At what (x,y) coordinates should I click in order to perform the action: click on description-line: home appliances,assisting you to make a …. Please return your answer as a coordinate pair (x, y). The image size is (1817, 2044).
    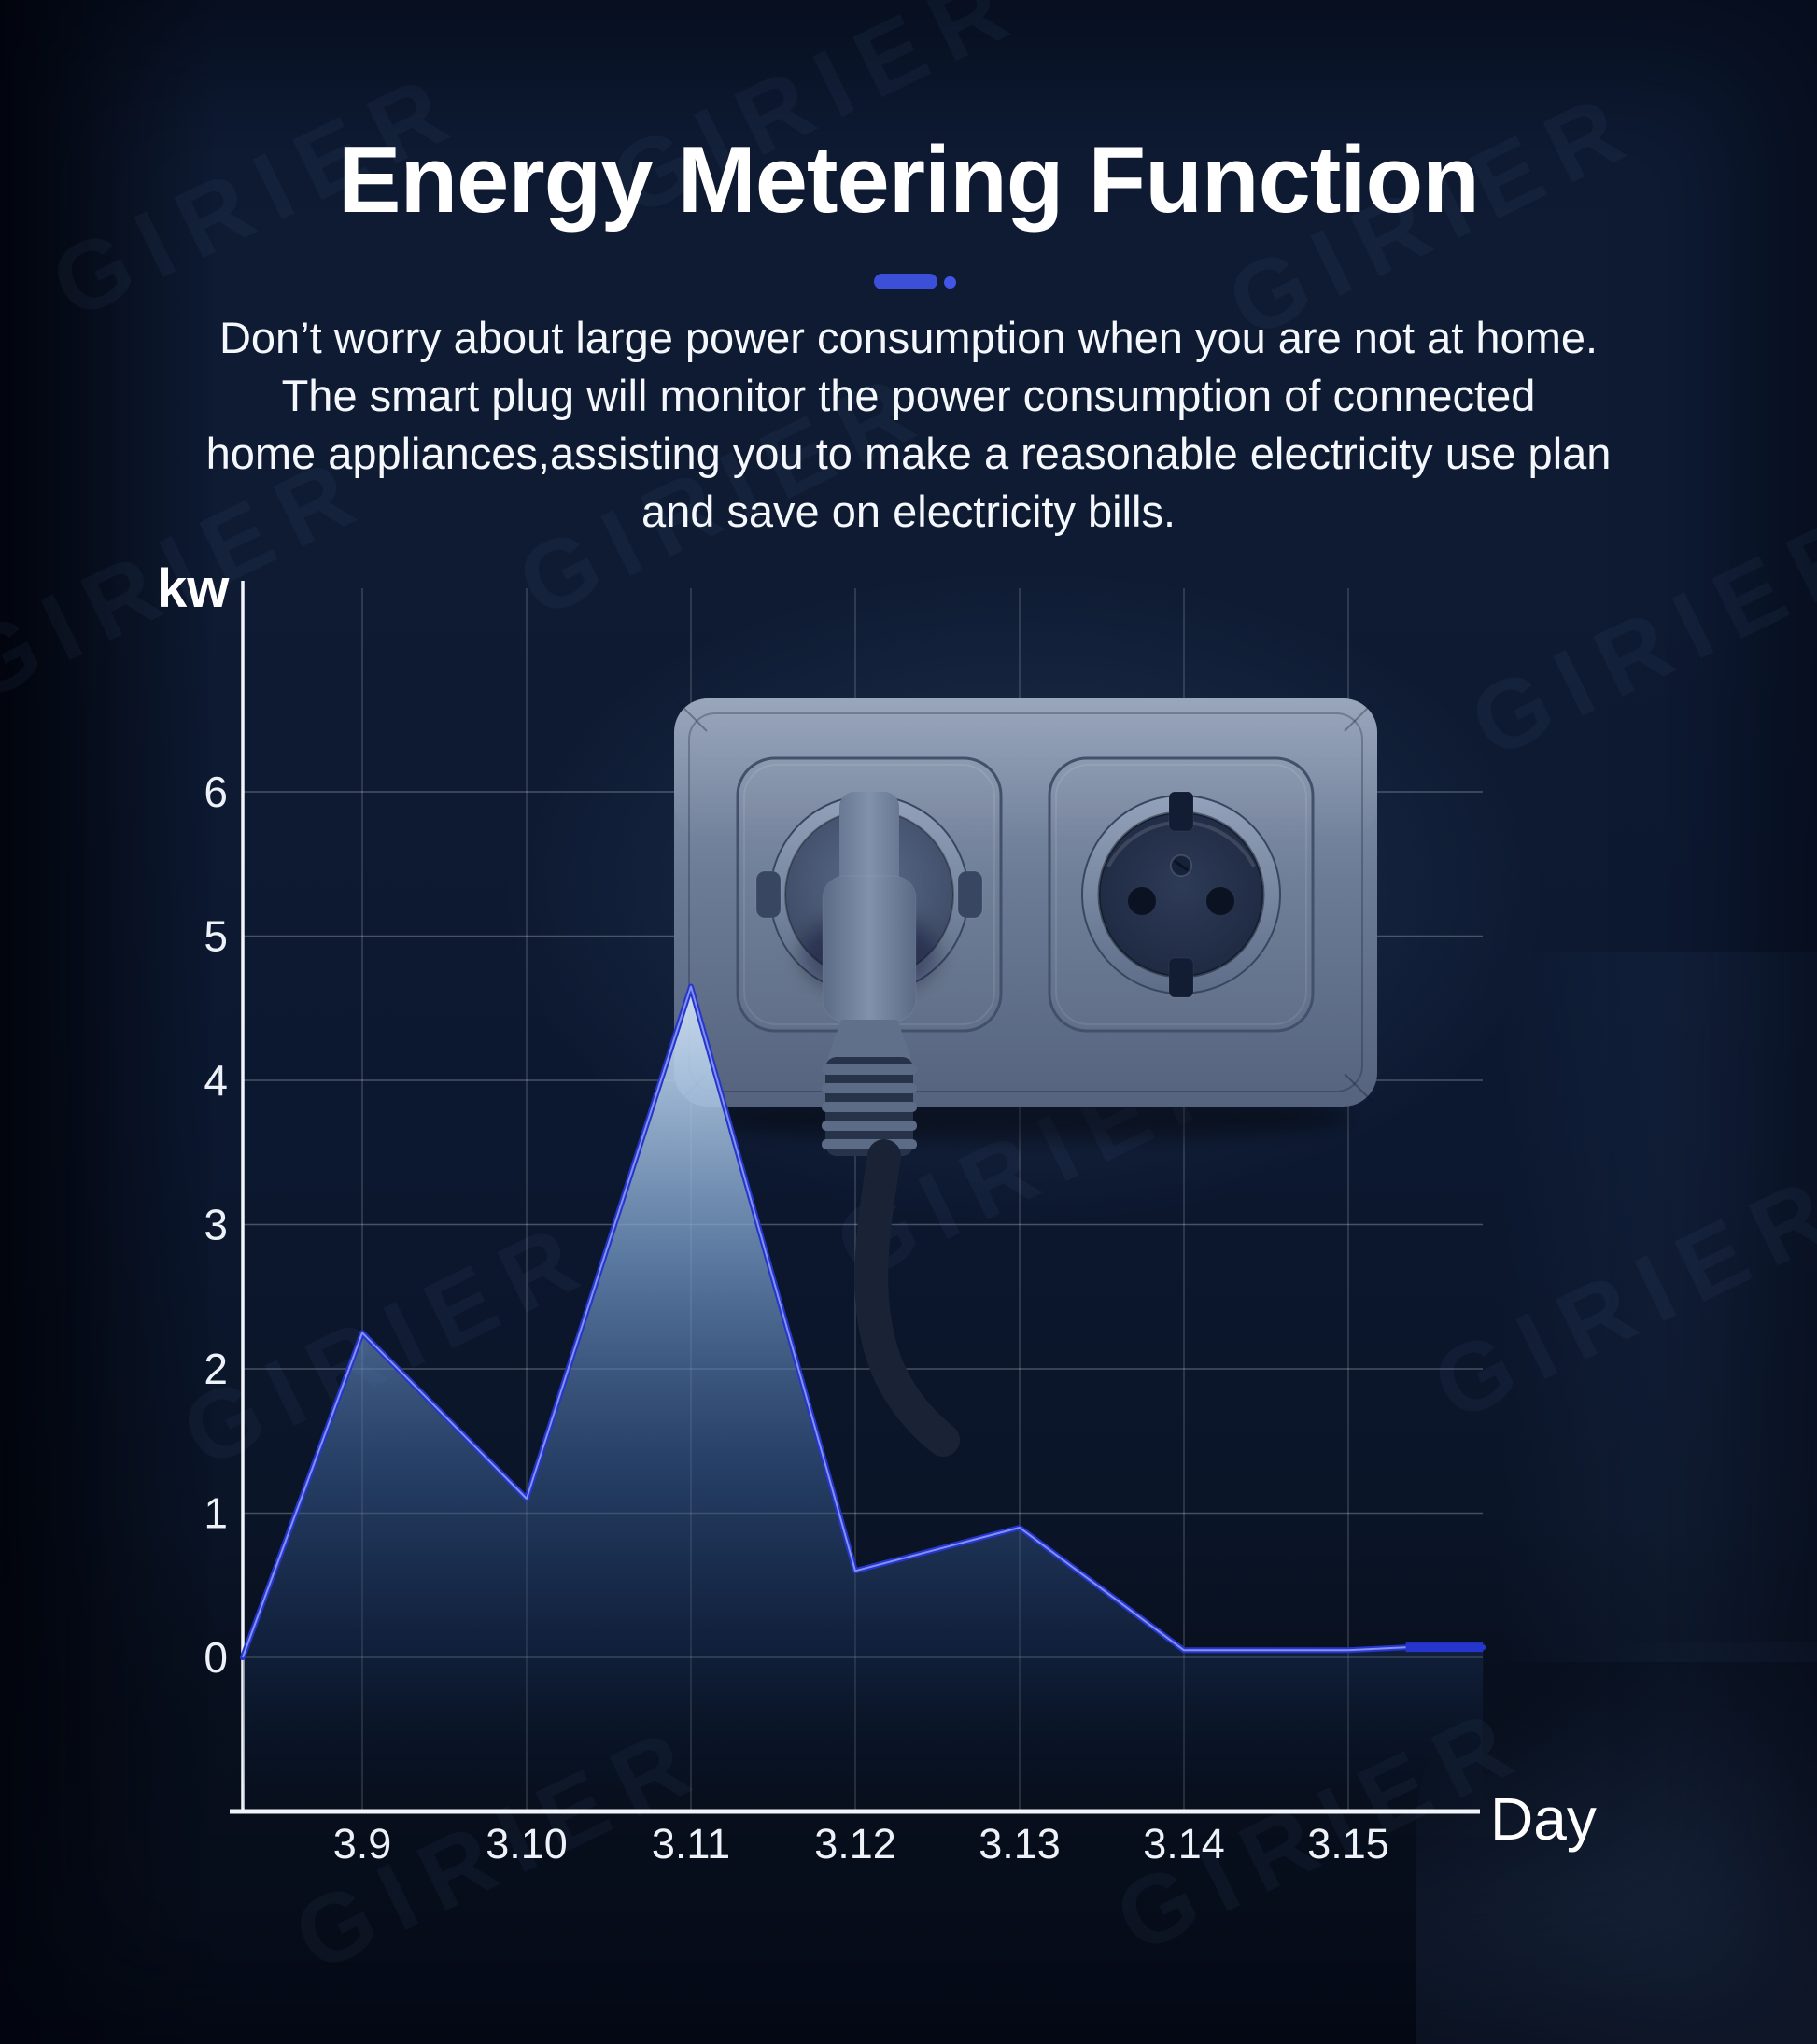
    Looking at the image, I should click on (908, 453).